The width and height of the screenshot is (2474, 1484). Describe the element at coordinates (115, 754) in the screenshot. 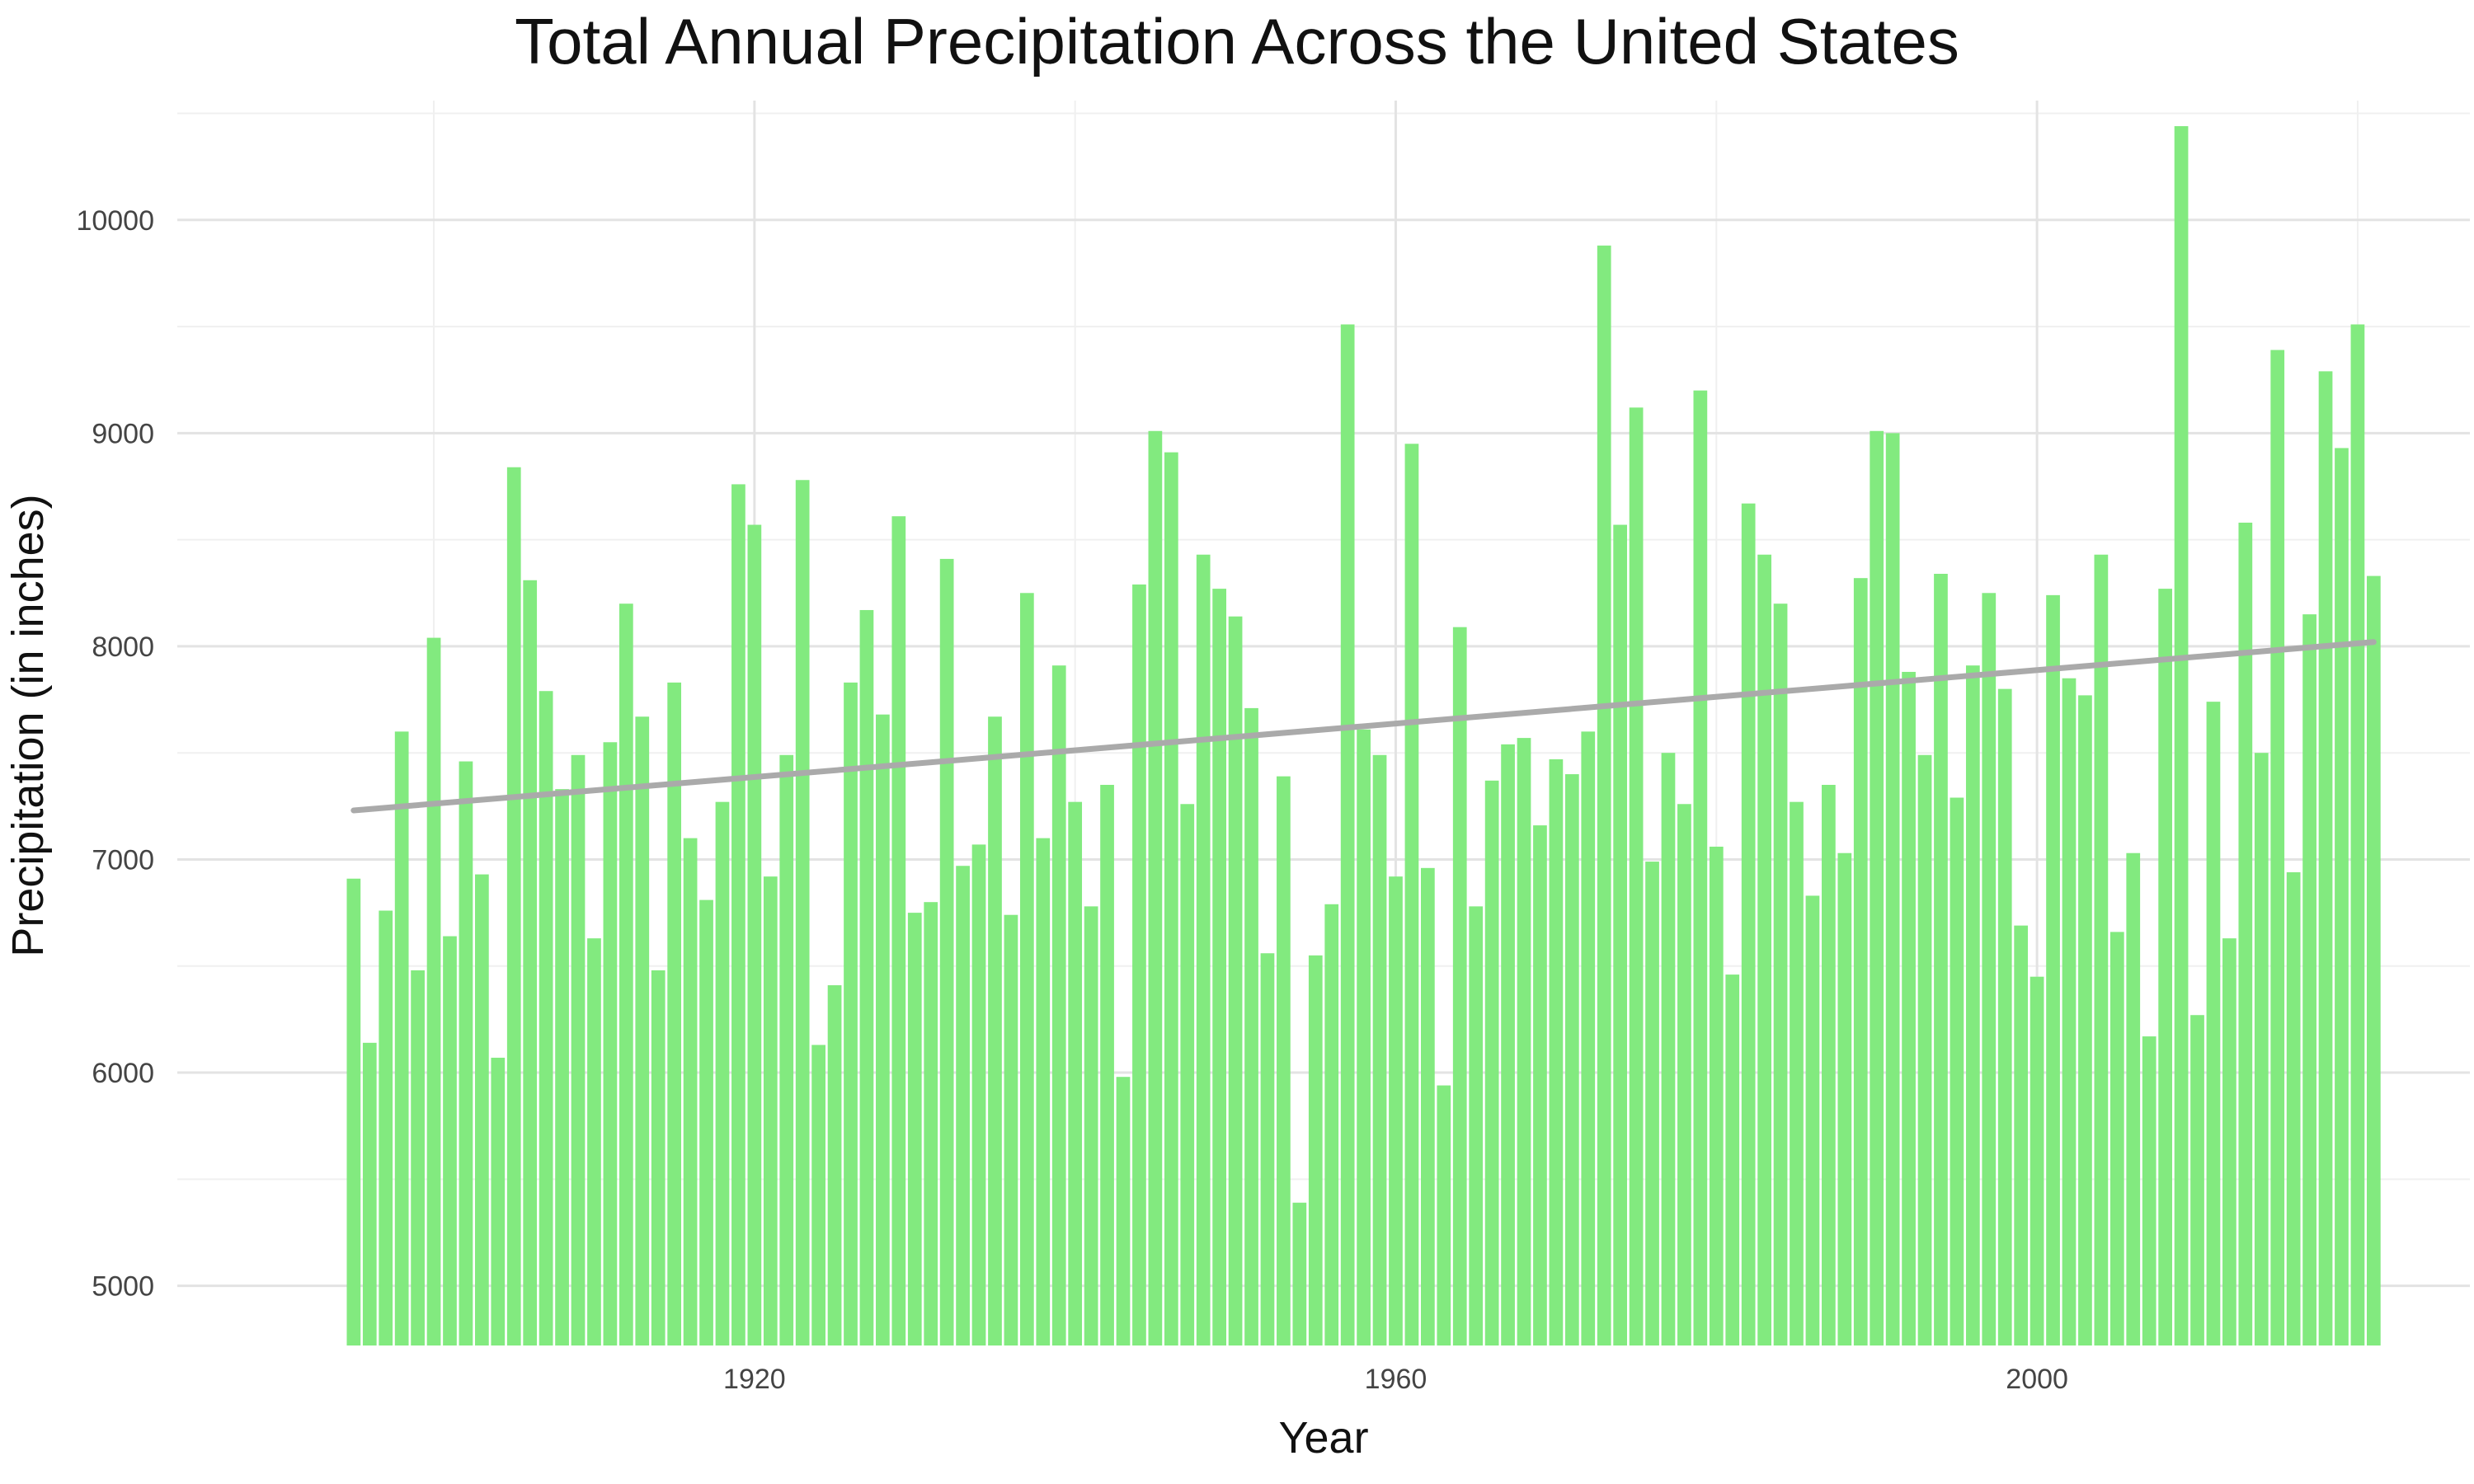

I see `y-axis-ticks: 5000 6000 7000 8000 9000 10000` at that location.